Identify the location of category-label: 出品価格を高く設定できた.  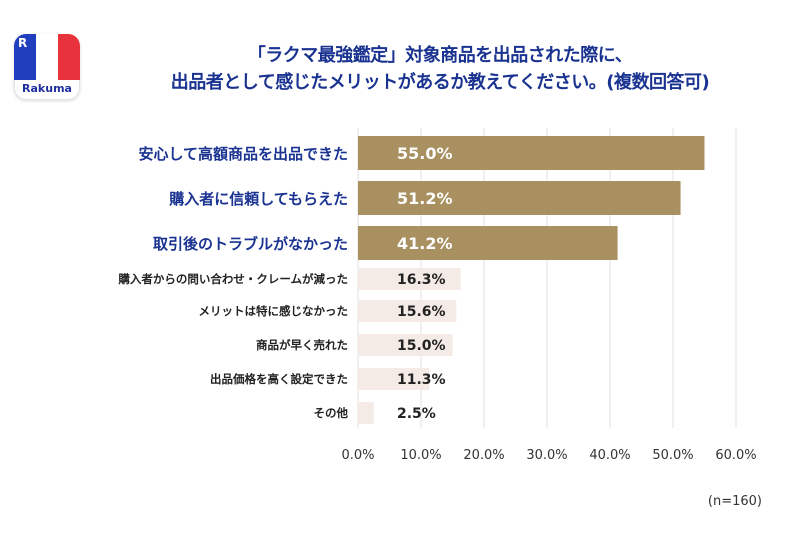
(279, 379).